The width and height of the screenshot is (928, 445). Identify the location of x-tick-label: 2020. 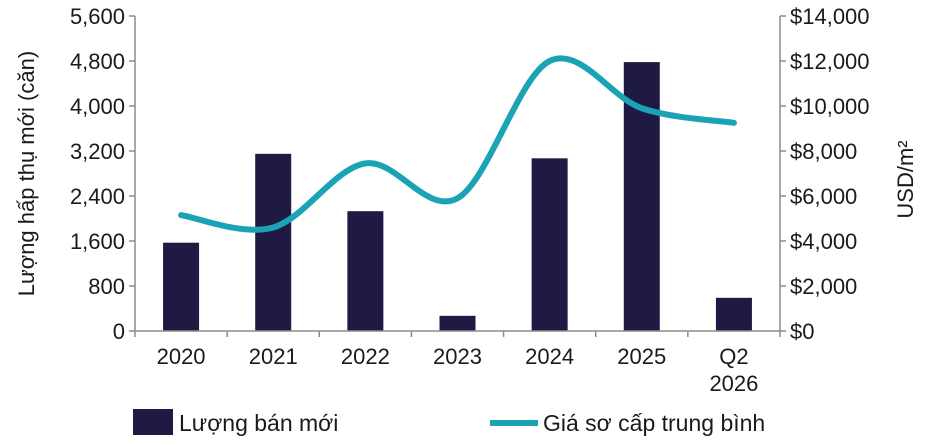
(181, 356).